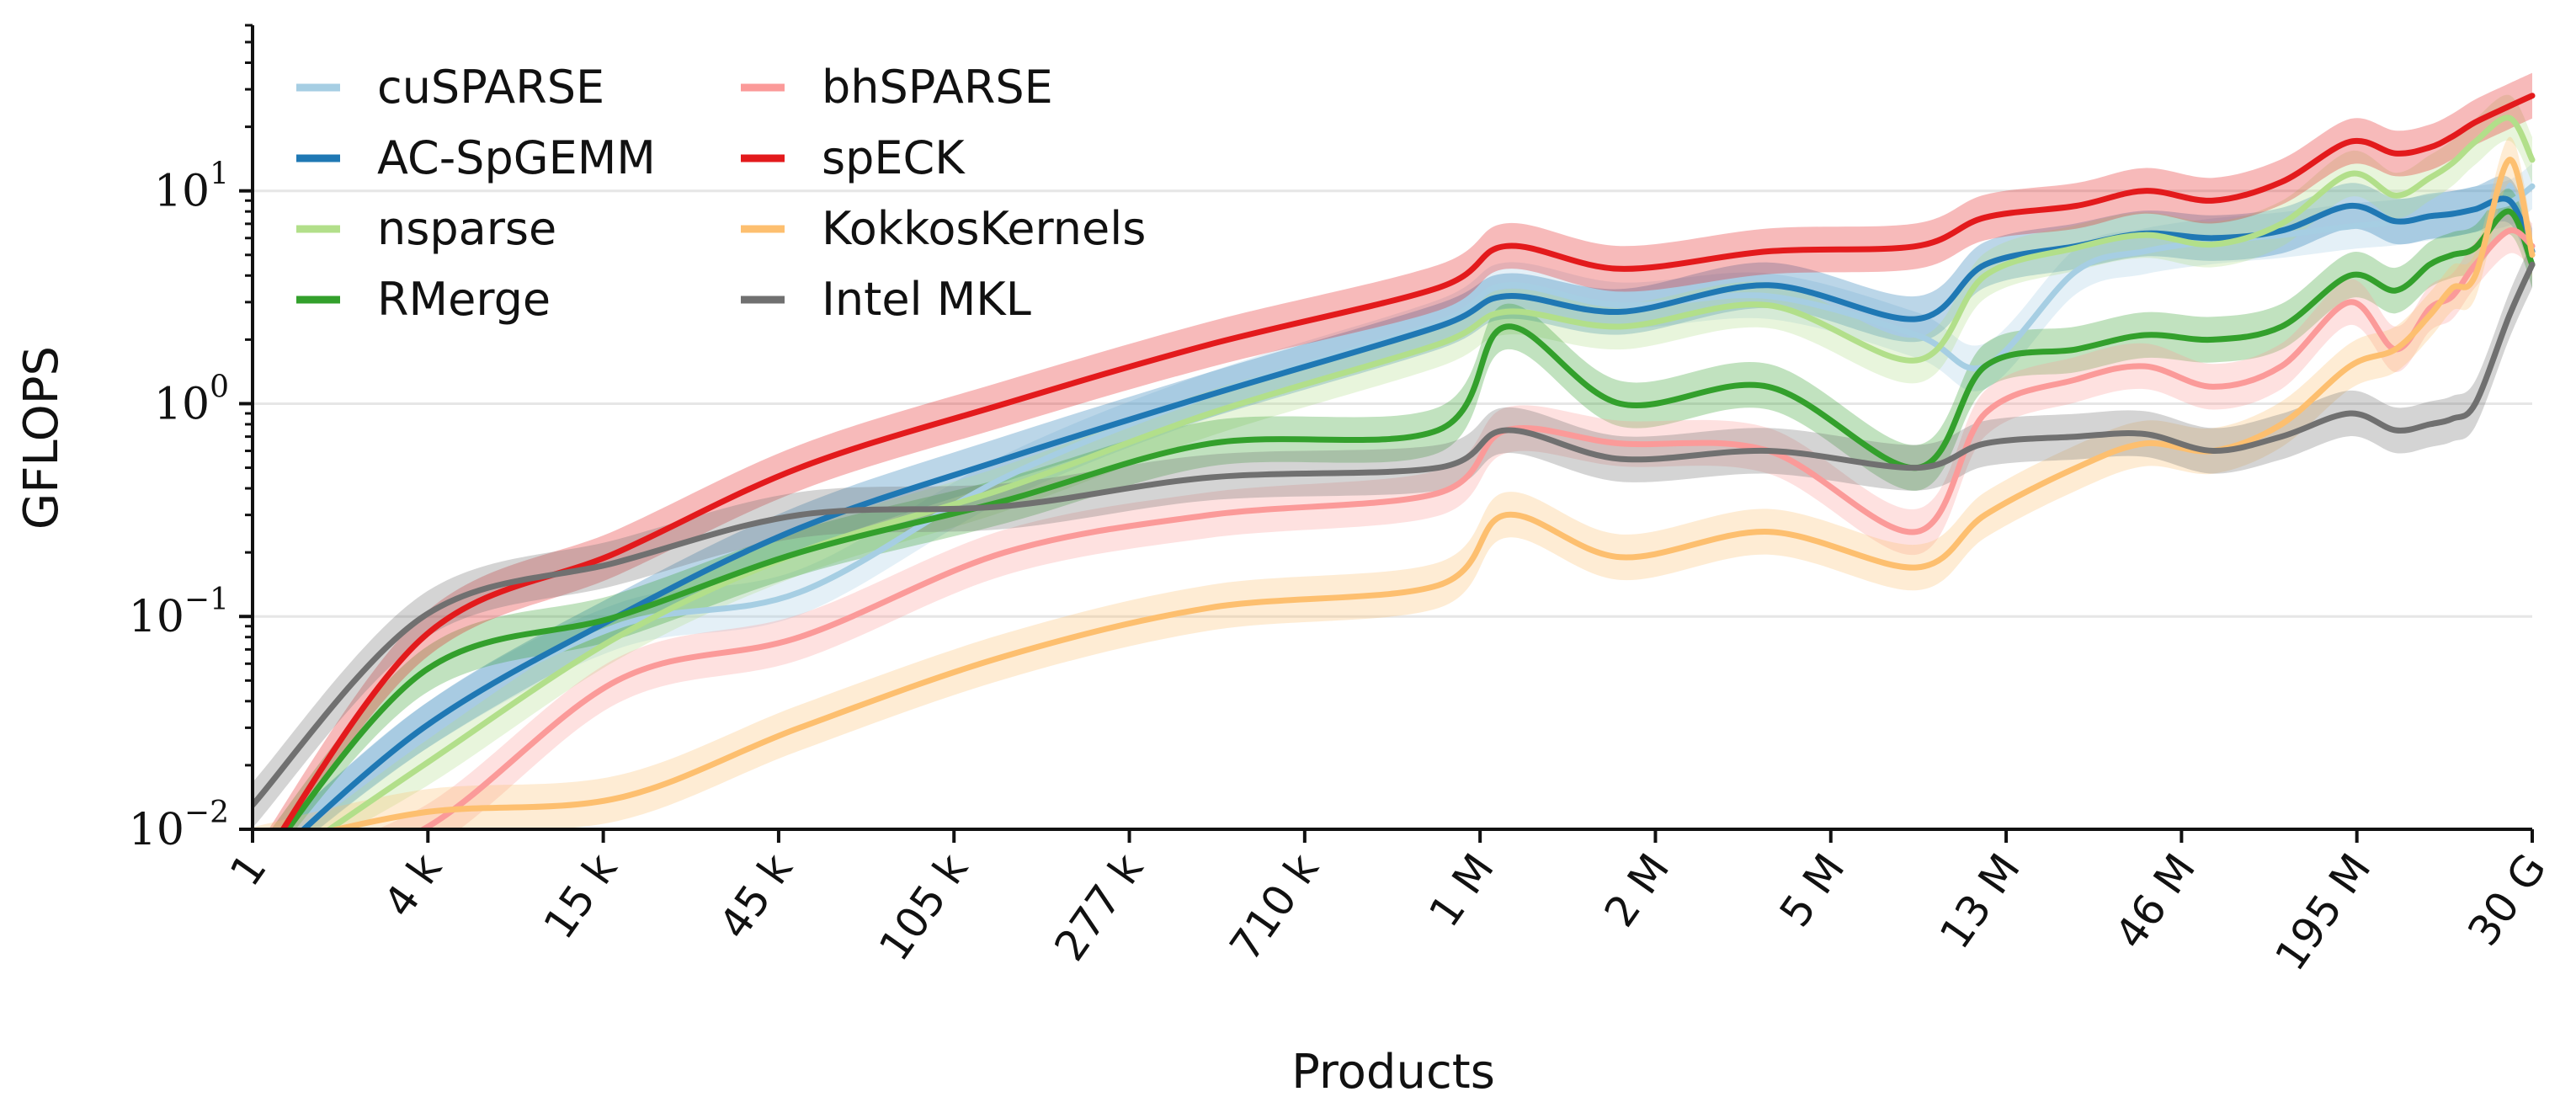  What do you see at coordinates (464, 300) in the screenshot?
I see `legend-label: RMerge` at bounding box center [464, 300].